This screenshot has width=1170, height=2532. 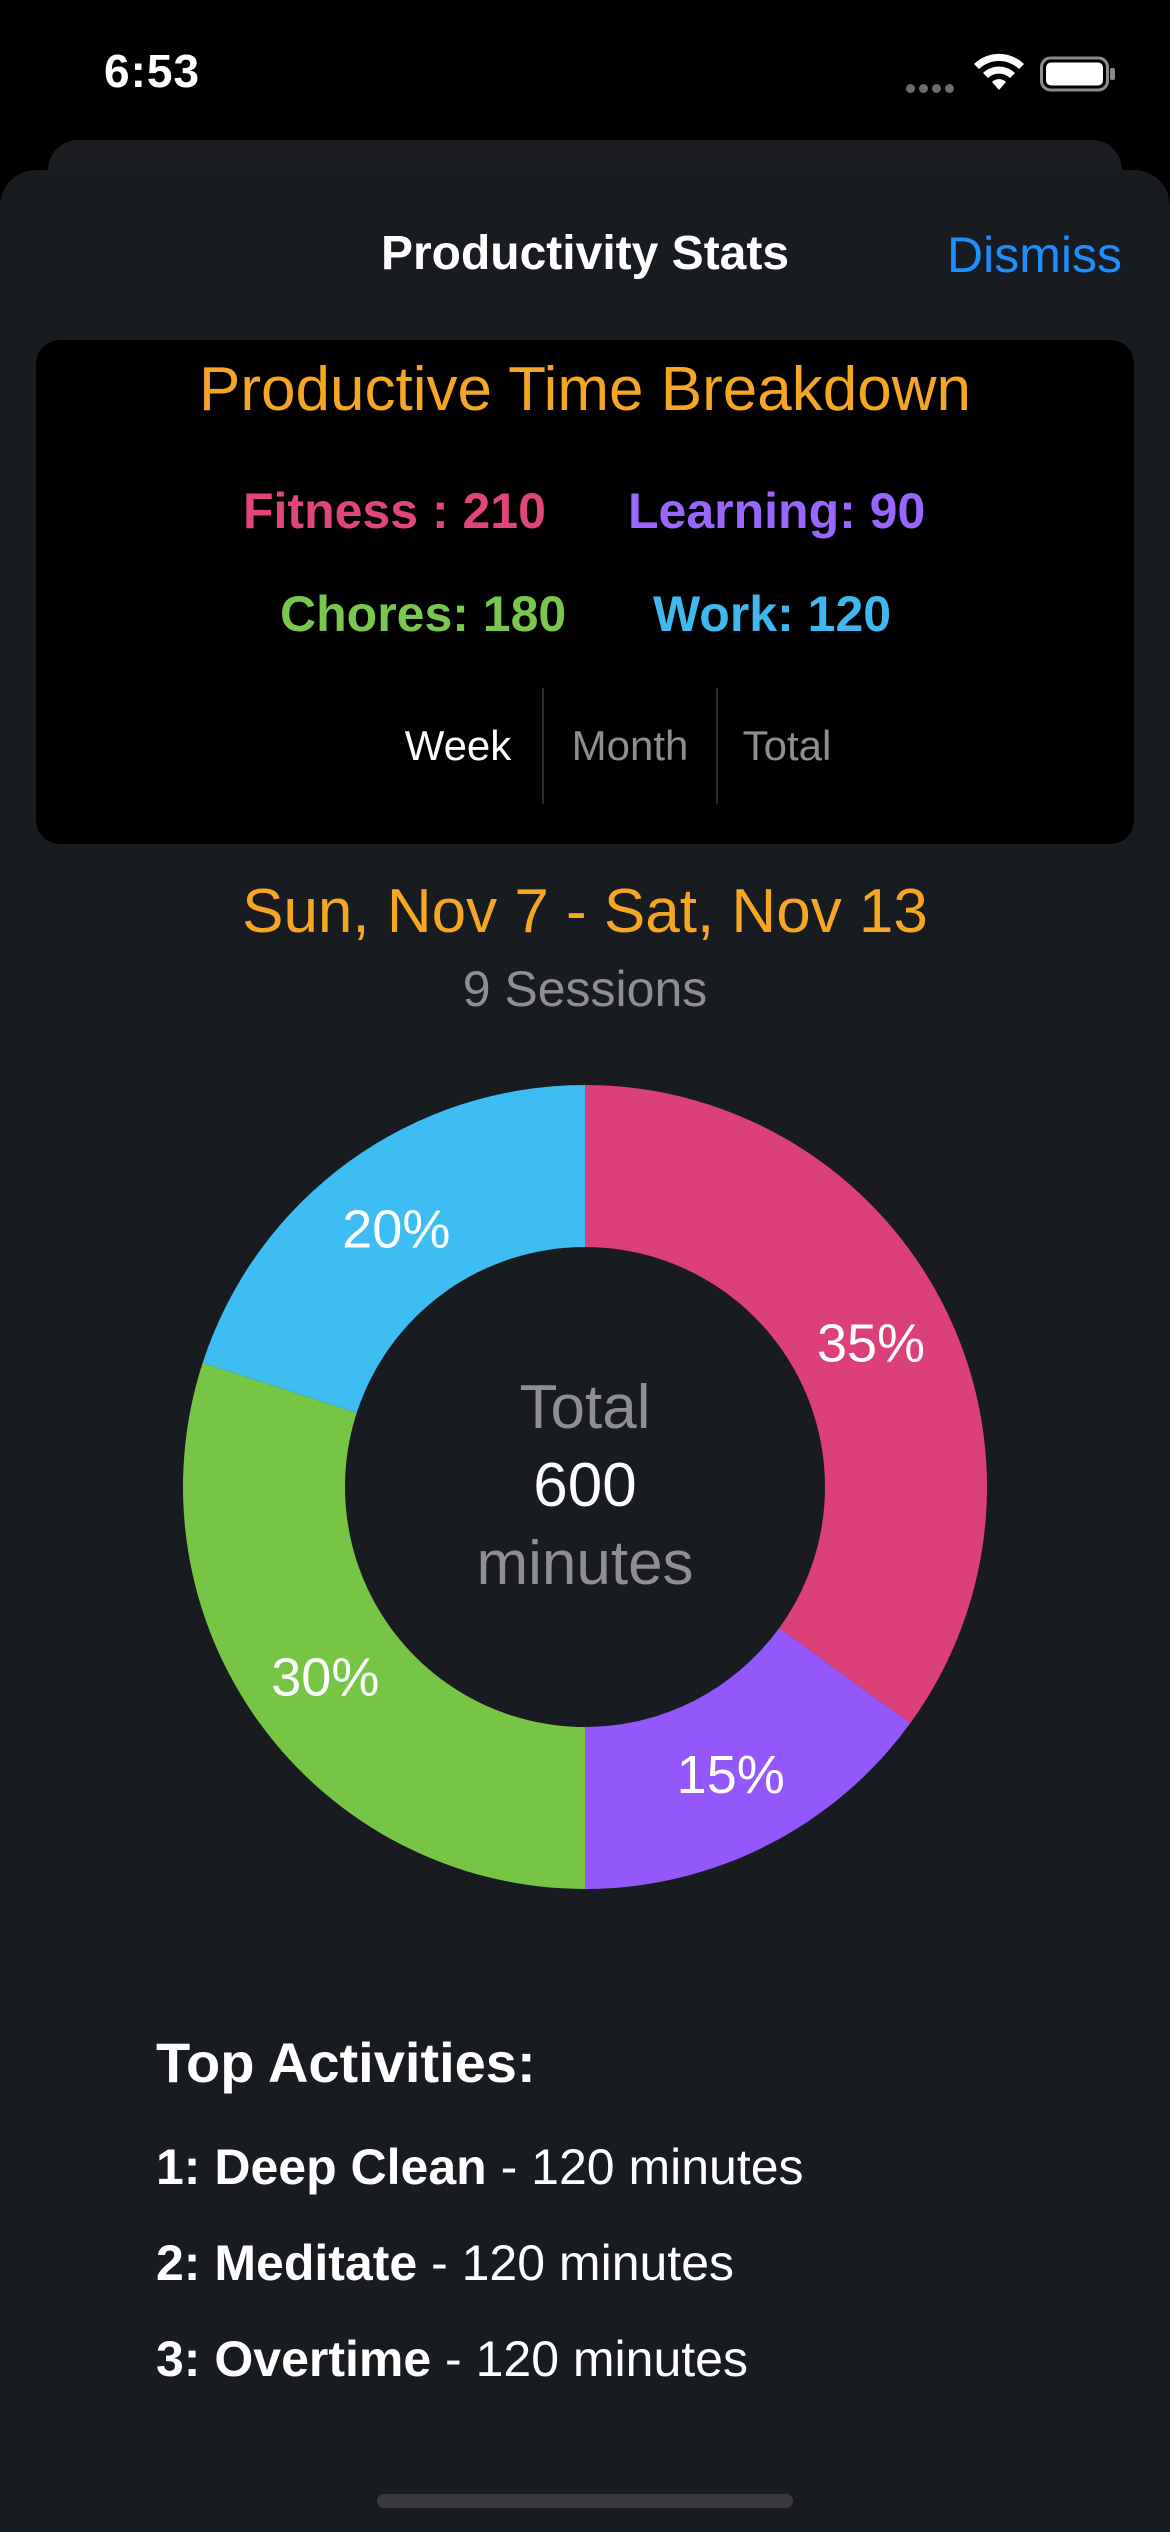 What do you see at coordinates (323, 2359) in the screenshot?
I see `activity-name: Overtime` at bounding box center [323, 2359].